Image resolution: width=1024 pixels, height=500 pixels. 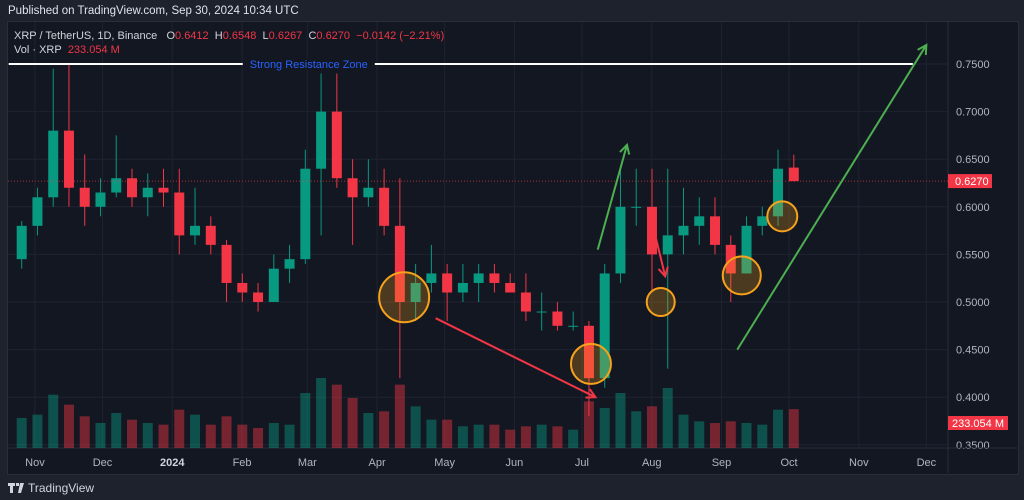 I want to click on highlight-circle, so click(x=782, y=216).